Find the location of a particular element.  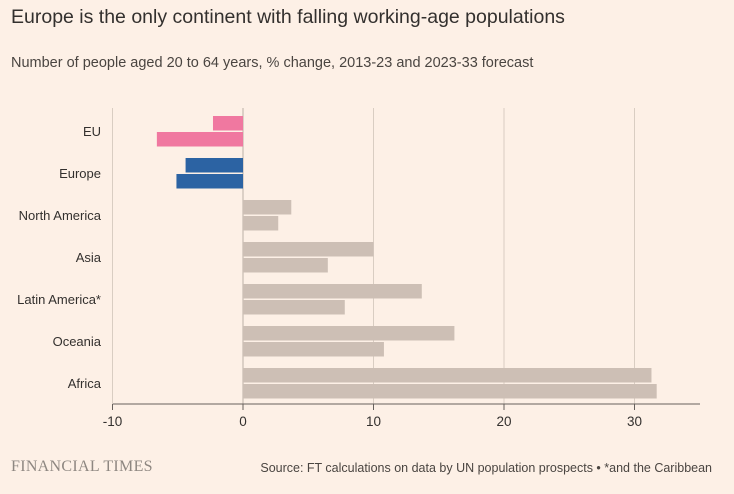

x-tick-label: 20 is located at coordinates (503, 421).